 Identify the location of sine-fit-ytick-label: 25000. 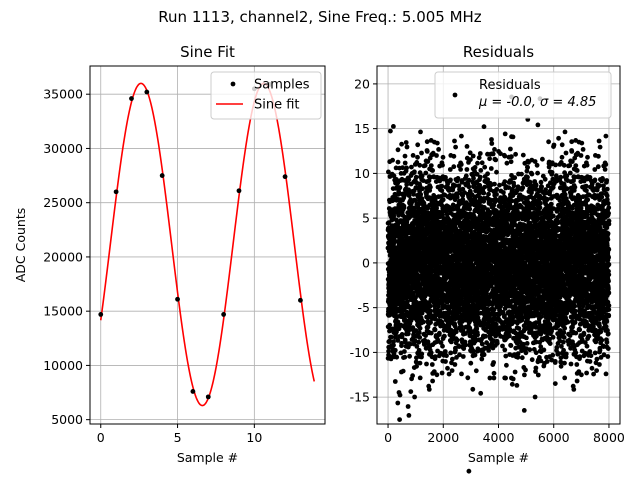
(63, 202).